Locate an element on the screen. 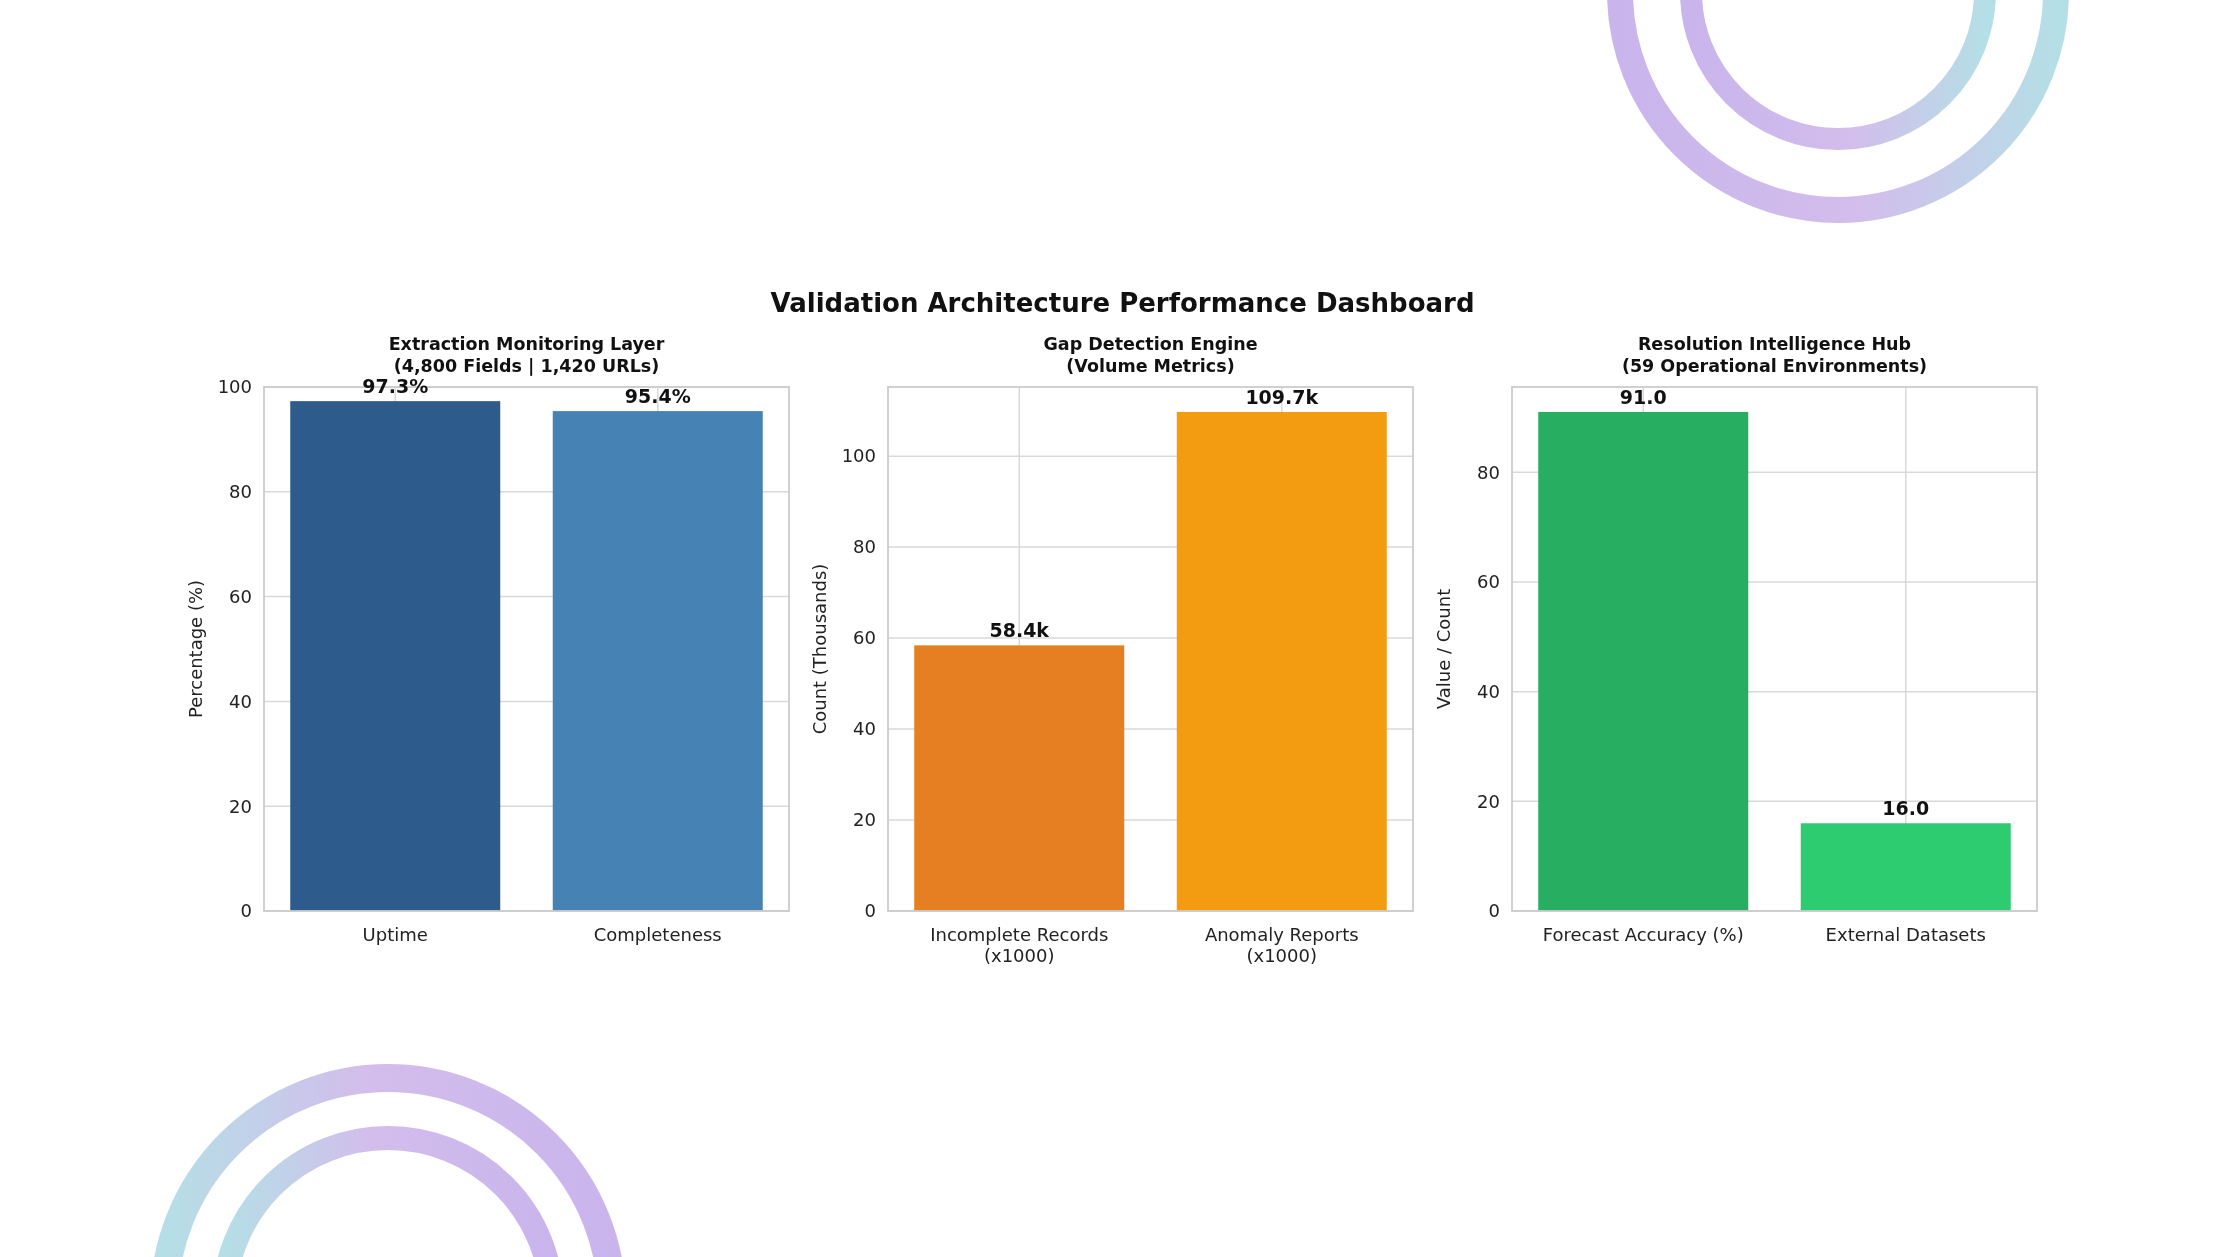  x-tick-label: Completeness is located at coordinates (657, 934).